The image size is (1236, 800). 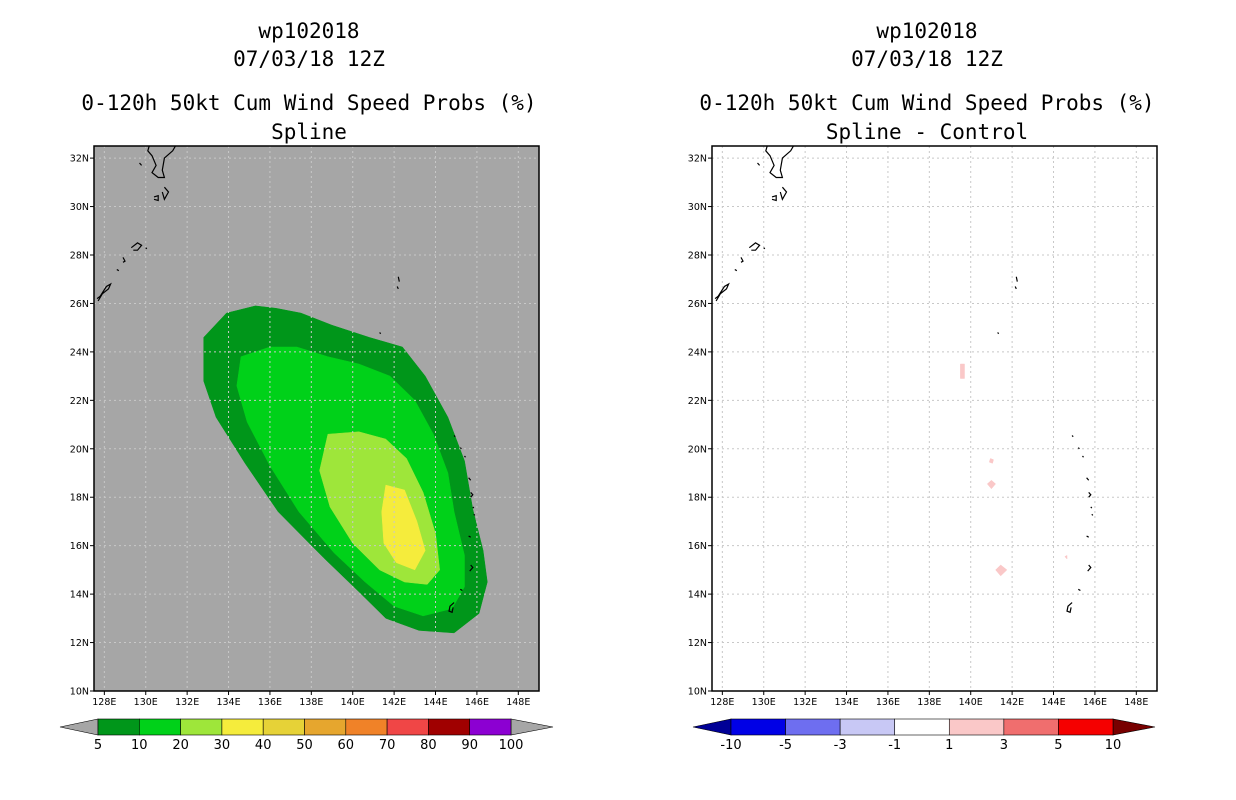 What do you see at coordinates (697, 449) in the screenshot?
I see `y-tick-label: 20N` at bounding box center [697, 449].